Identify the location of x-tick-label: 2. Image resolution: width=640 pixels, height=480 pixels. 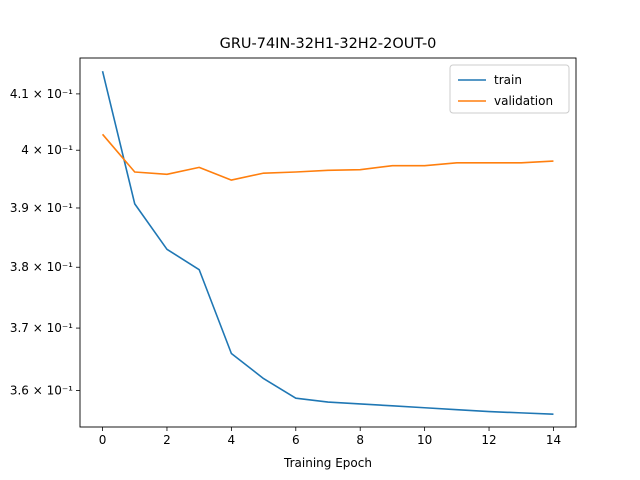
(167, 440).